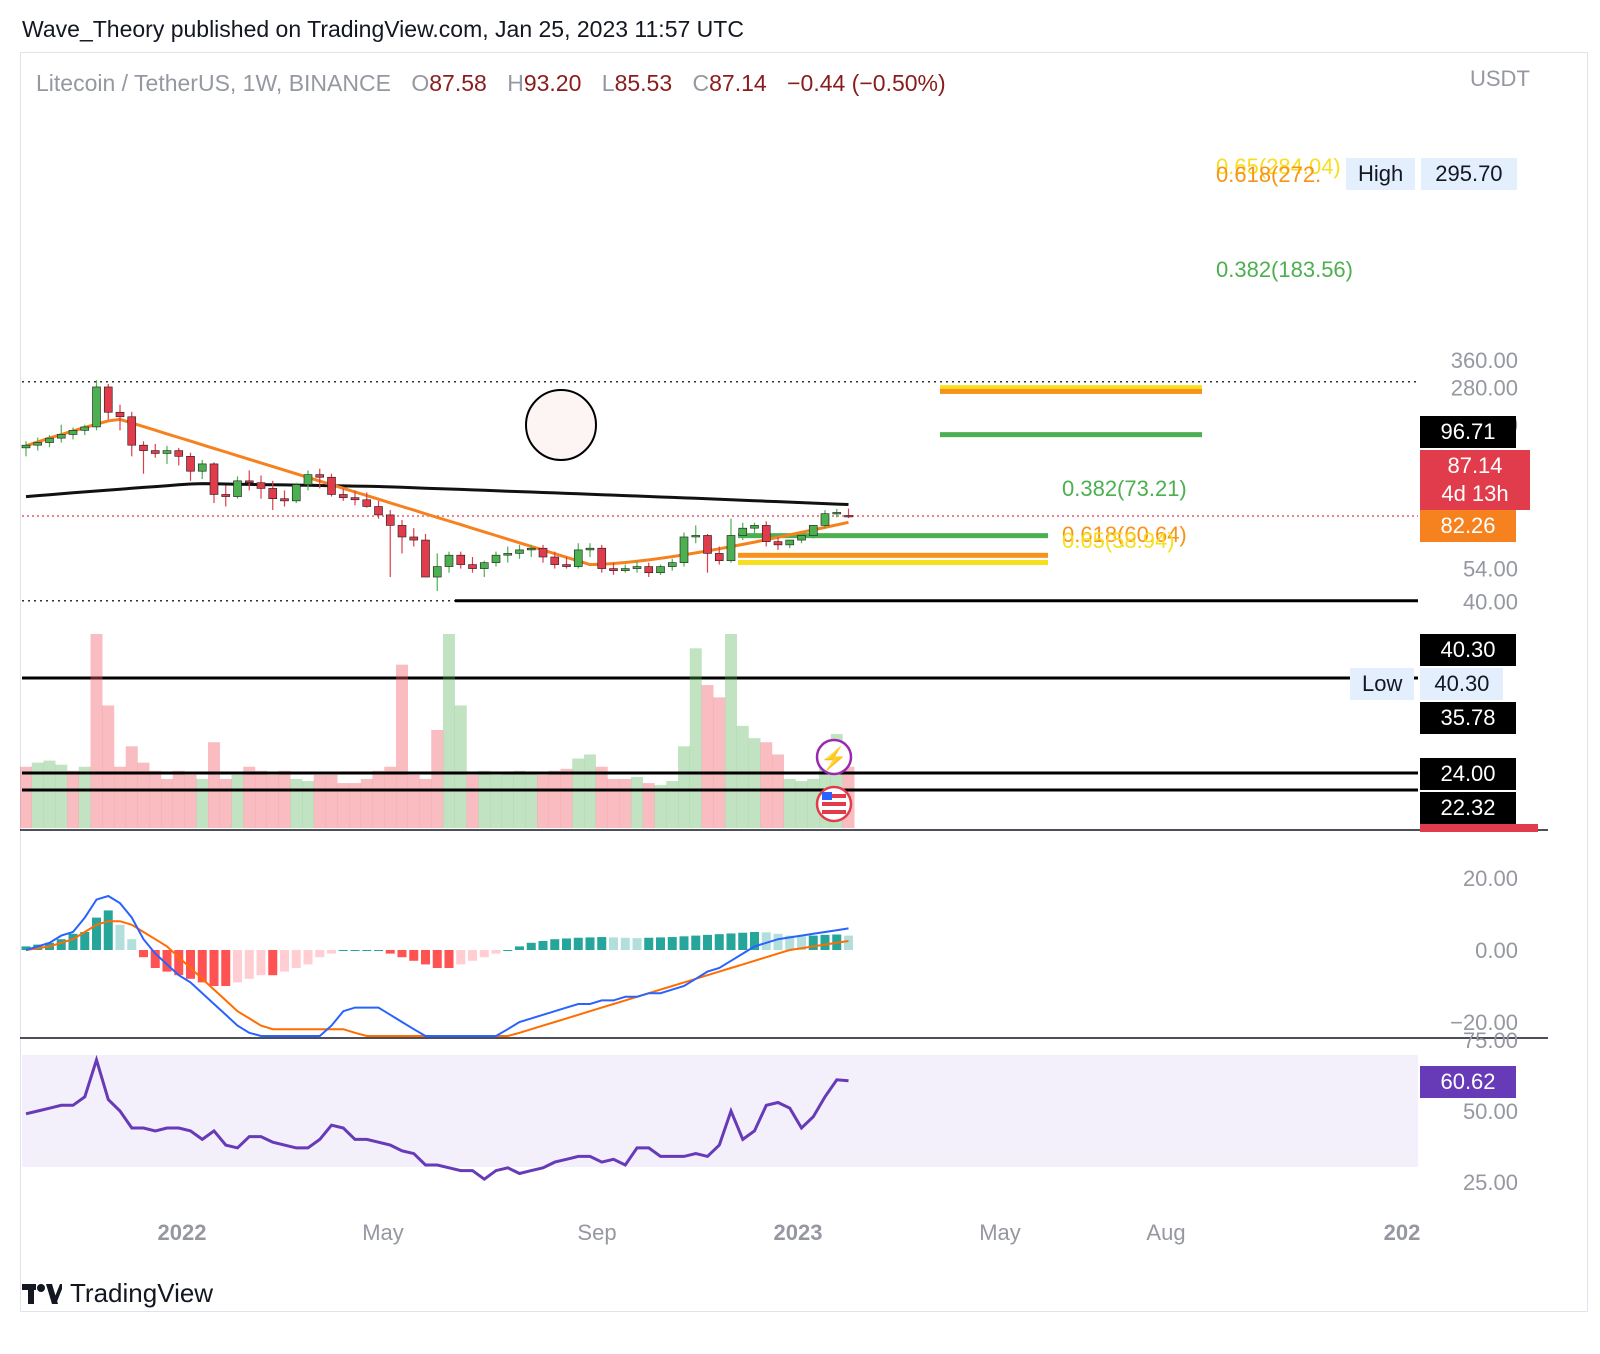  What do you see at coordinates (1124, 488) in the screenshot?
I see `fib-lower-0382-label: 0.382(73.21)` at bounding box center [1124, 488].